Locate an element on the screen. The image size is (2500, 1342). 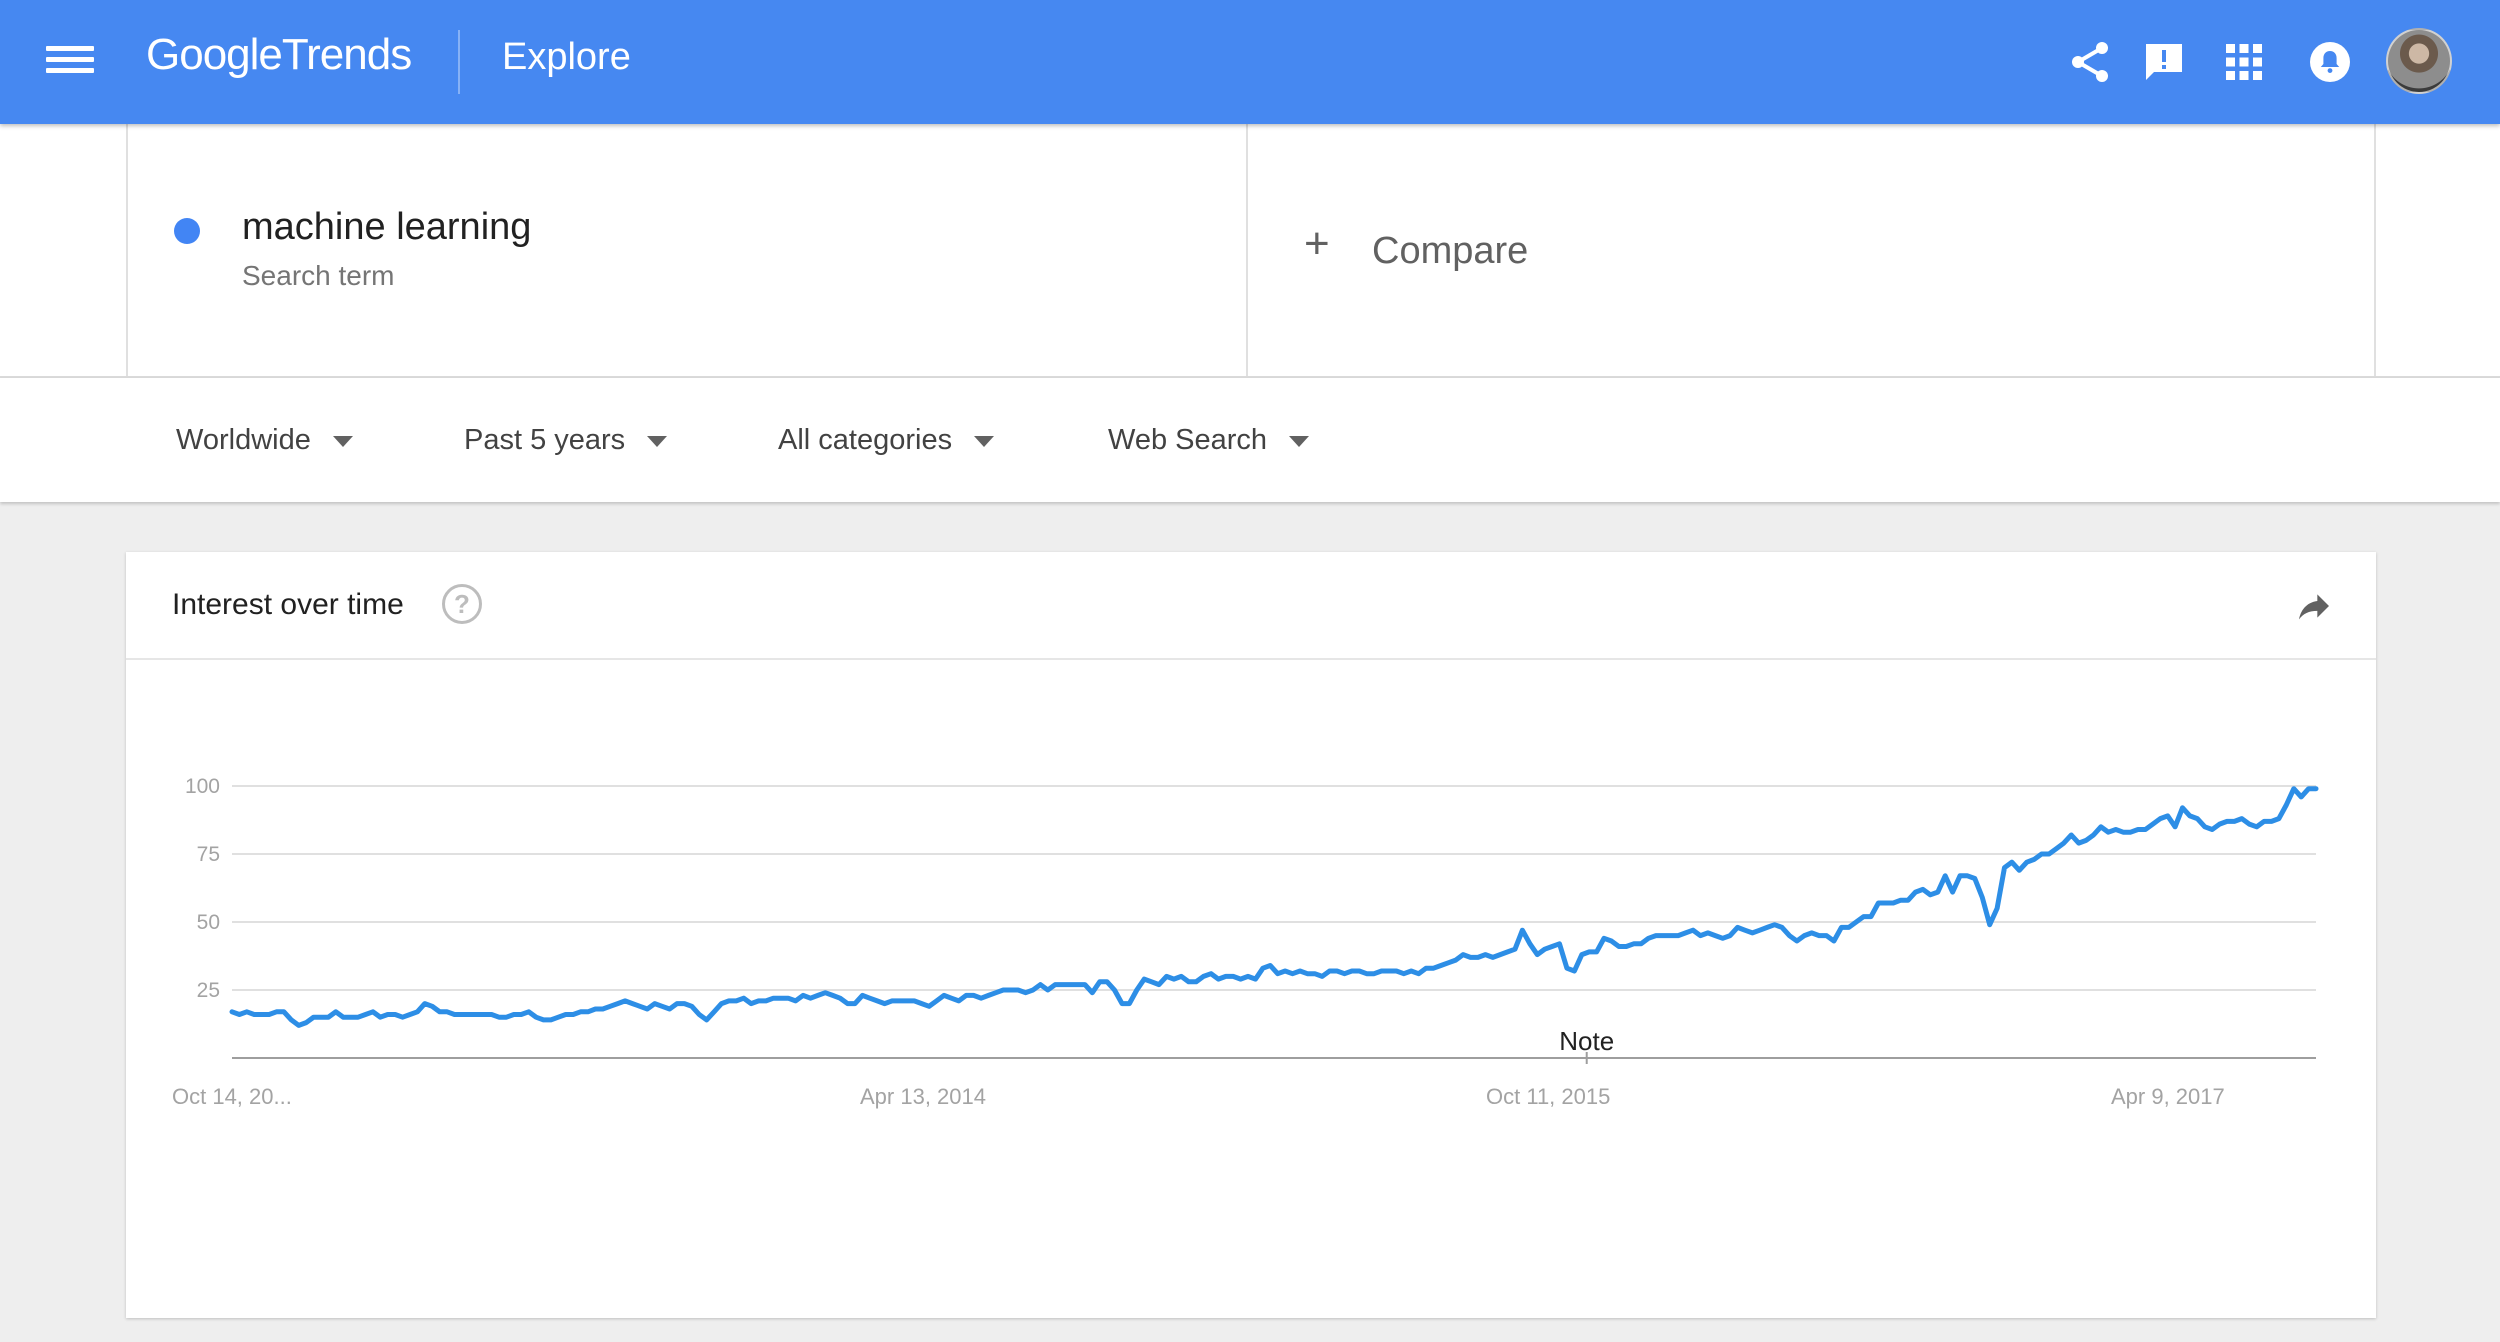
logo-google-text: Google is located at coordinates (214, 54).